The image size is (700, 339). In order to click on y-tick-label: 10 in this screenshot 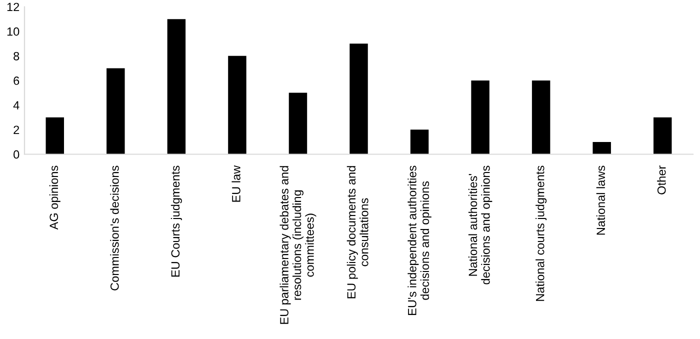, I will do `click(13, 31)`.